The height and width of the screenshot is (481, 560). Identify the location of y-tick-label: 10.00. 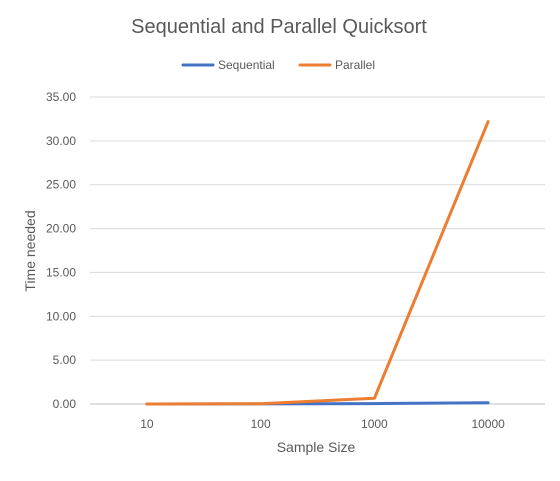
(61, 316).